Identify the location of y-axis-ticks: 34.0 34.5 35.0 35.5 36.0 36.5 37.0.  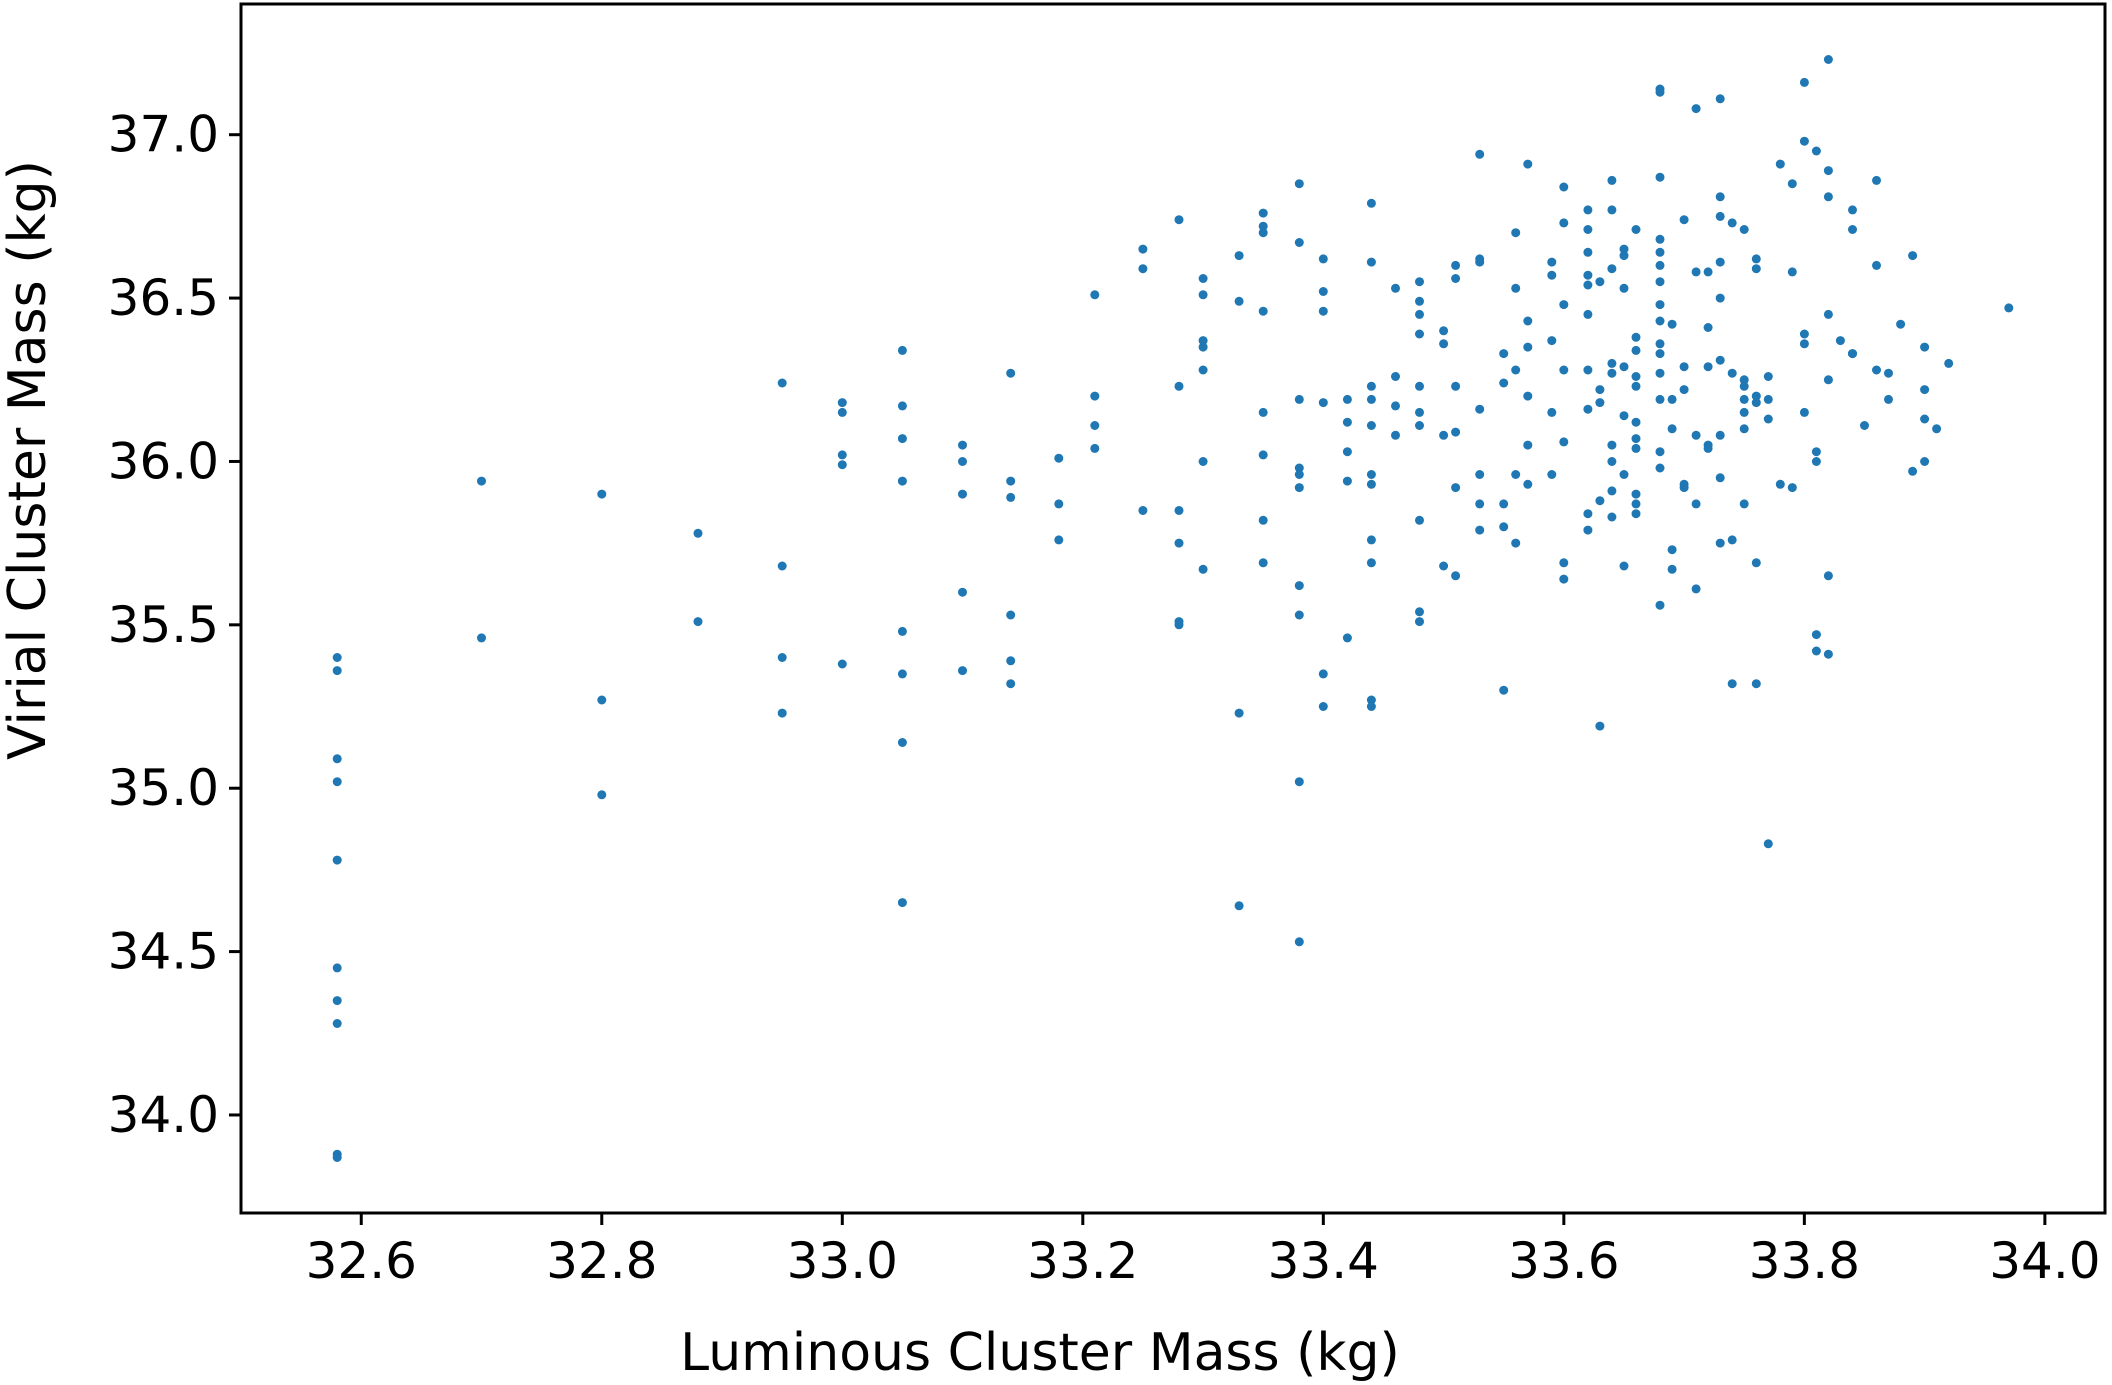
(174, 625).